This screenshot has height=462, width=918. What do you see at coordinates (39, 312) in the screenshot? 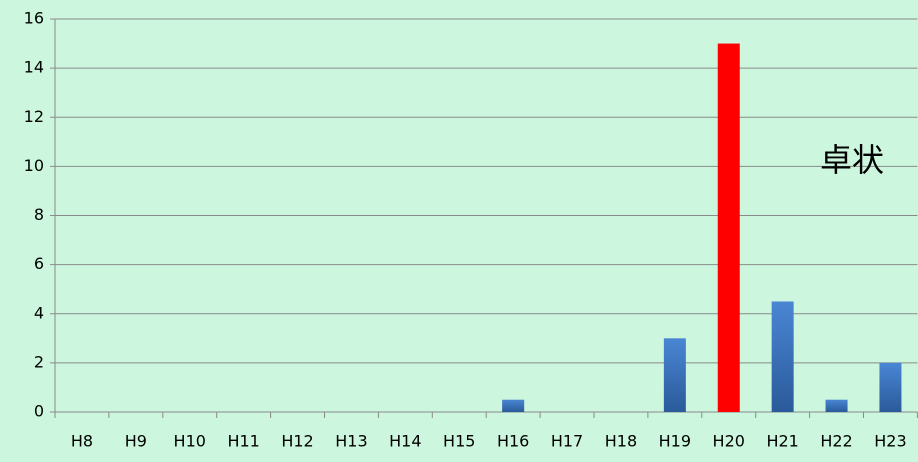
I see `y-tick-label: 4` at bounding box center [39, 312].